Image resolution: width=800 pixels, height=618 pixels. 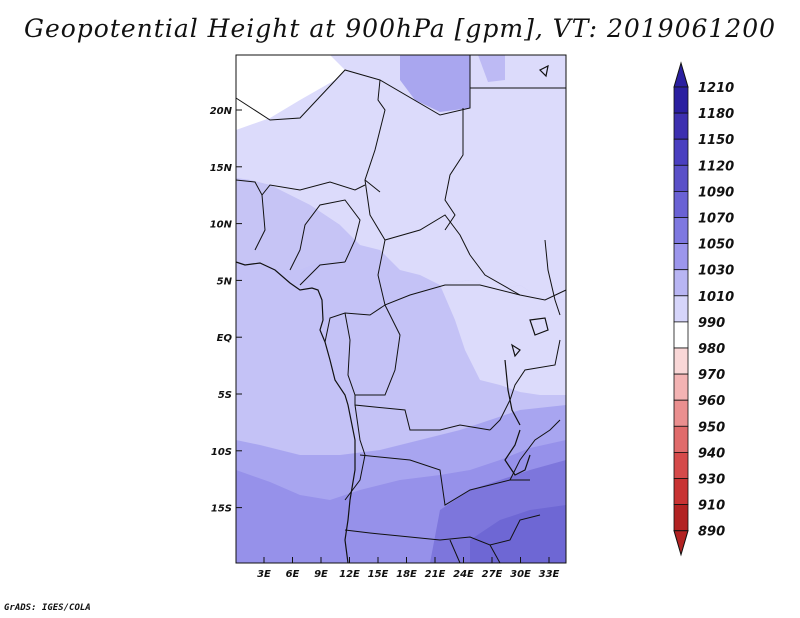 I want to click on footer-credit: GrADS: IGES/COLA, so click(x=47, y=608).